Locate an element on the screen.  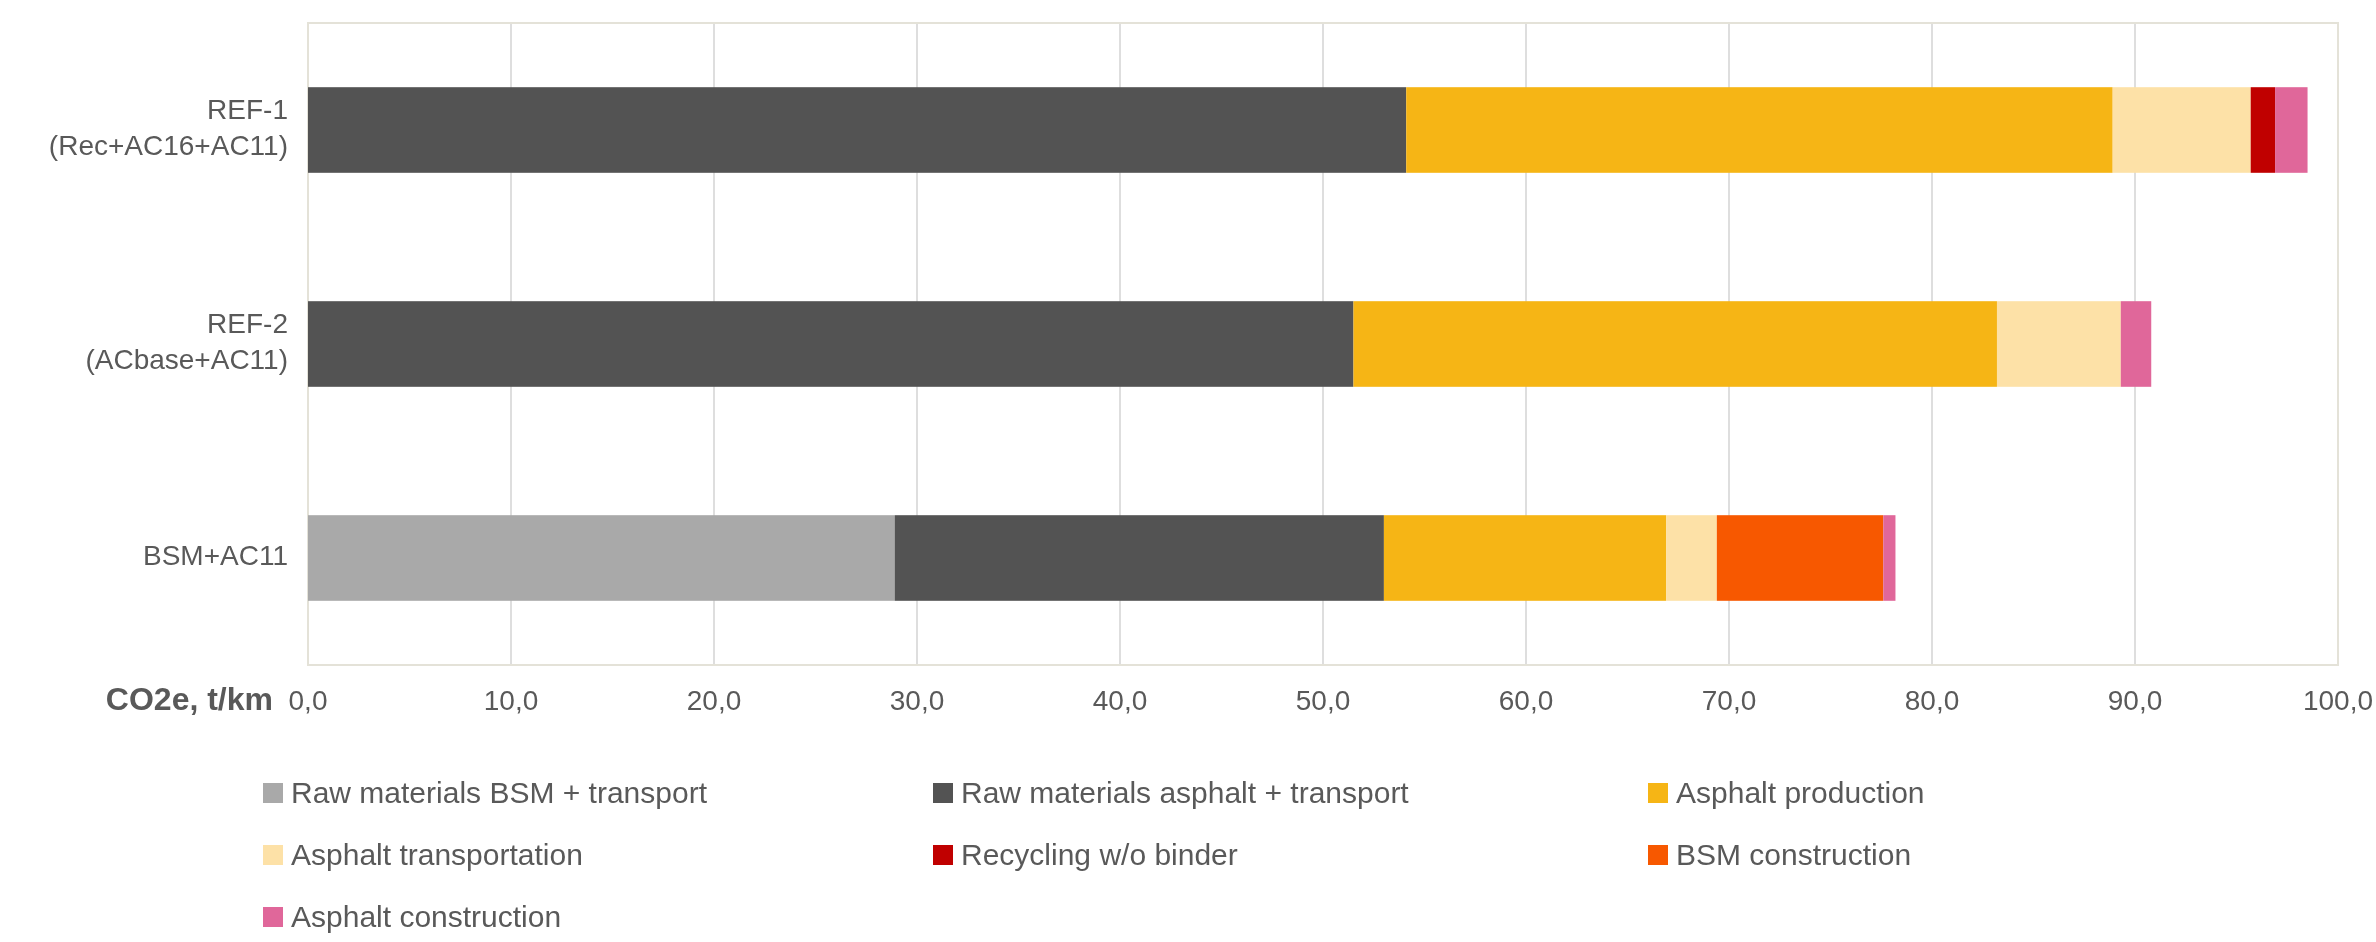
x-axis-title: CO2e, t/km is located at coordinates (189, 699).